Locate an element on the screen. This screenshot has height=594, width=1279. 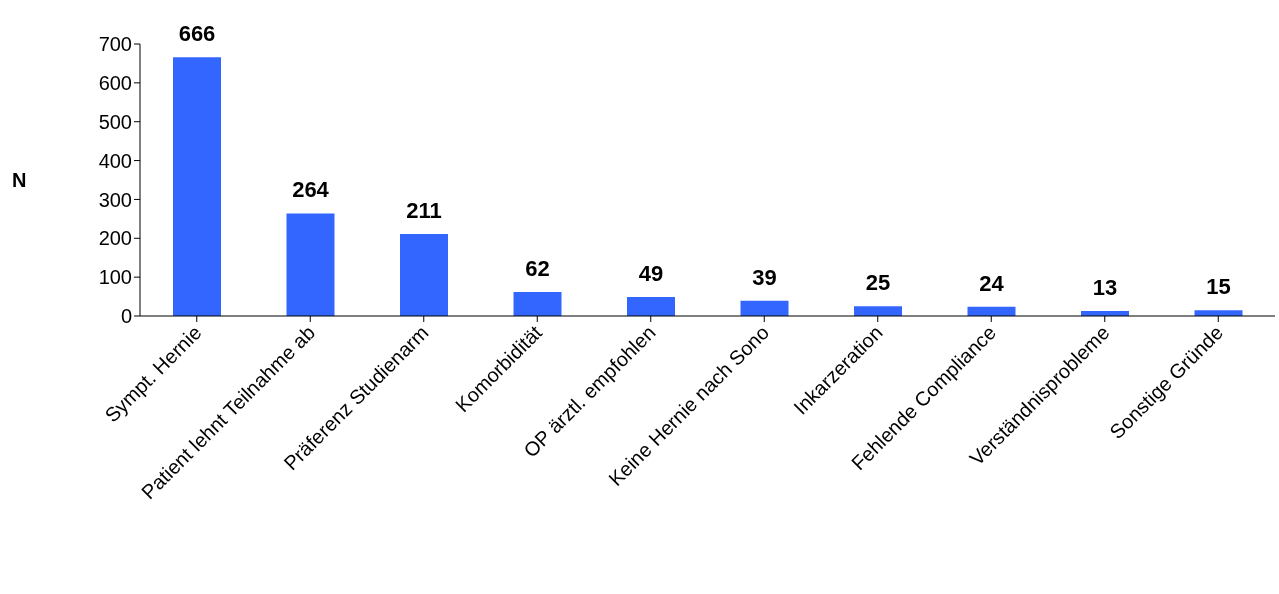
data-label: 13 is located at coordinates (1105, 287).